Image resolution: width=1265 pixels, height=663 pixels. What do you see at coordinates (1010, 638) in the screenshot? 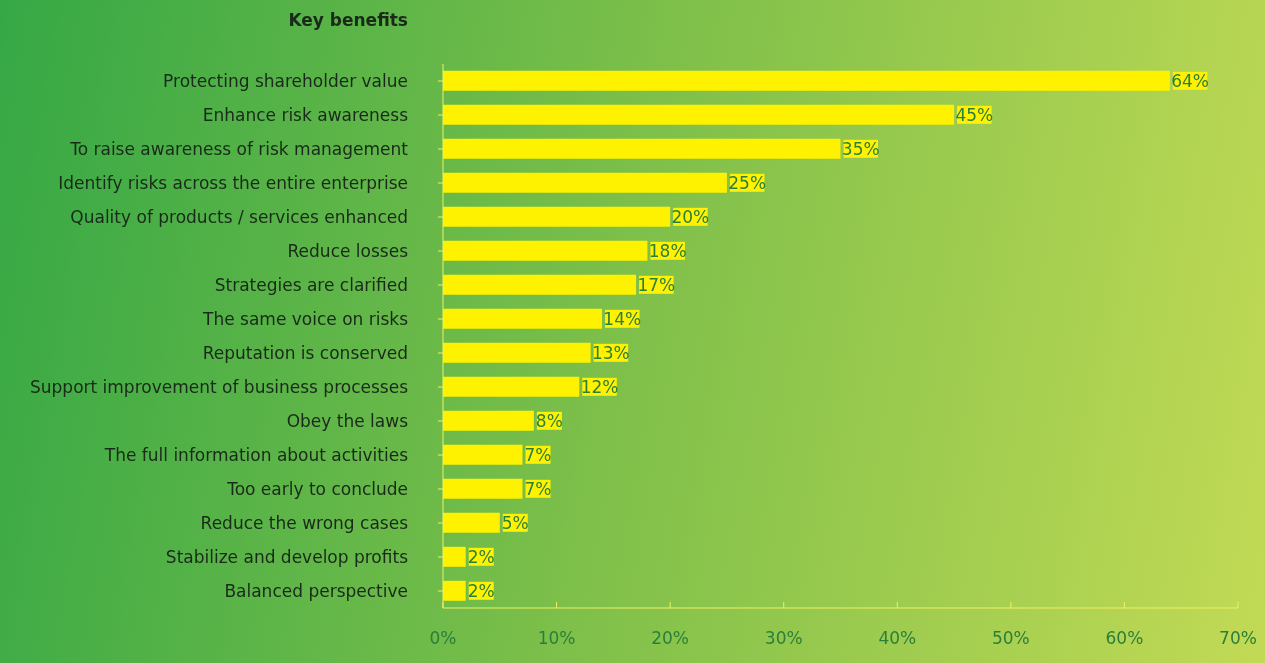
I see `x-tick-label: 50%` at bounding box center [1010, 638].